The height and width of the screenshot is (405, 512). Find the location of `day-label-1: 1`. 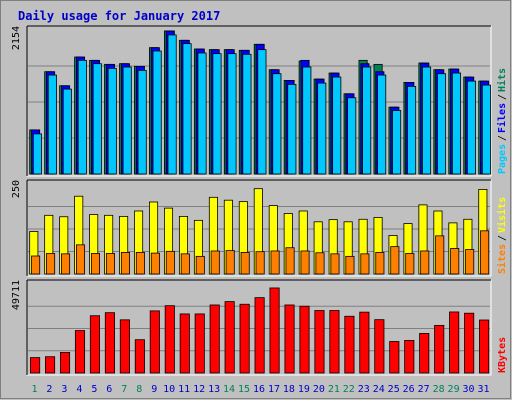

day-label-1: 1 is located at coordinates (34, 389).